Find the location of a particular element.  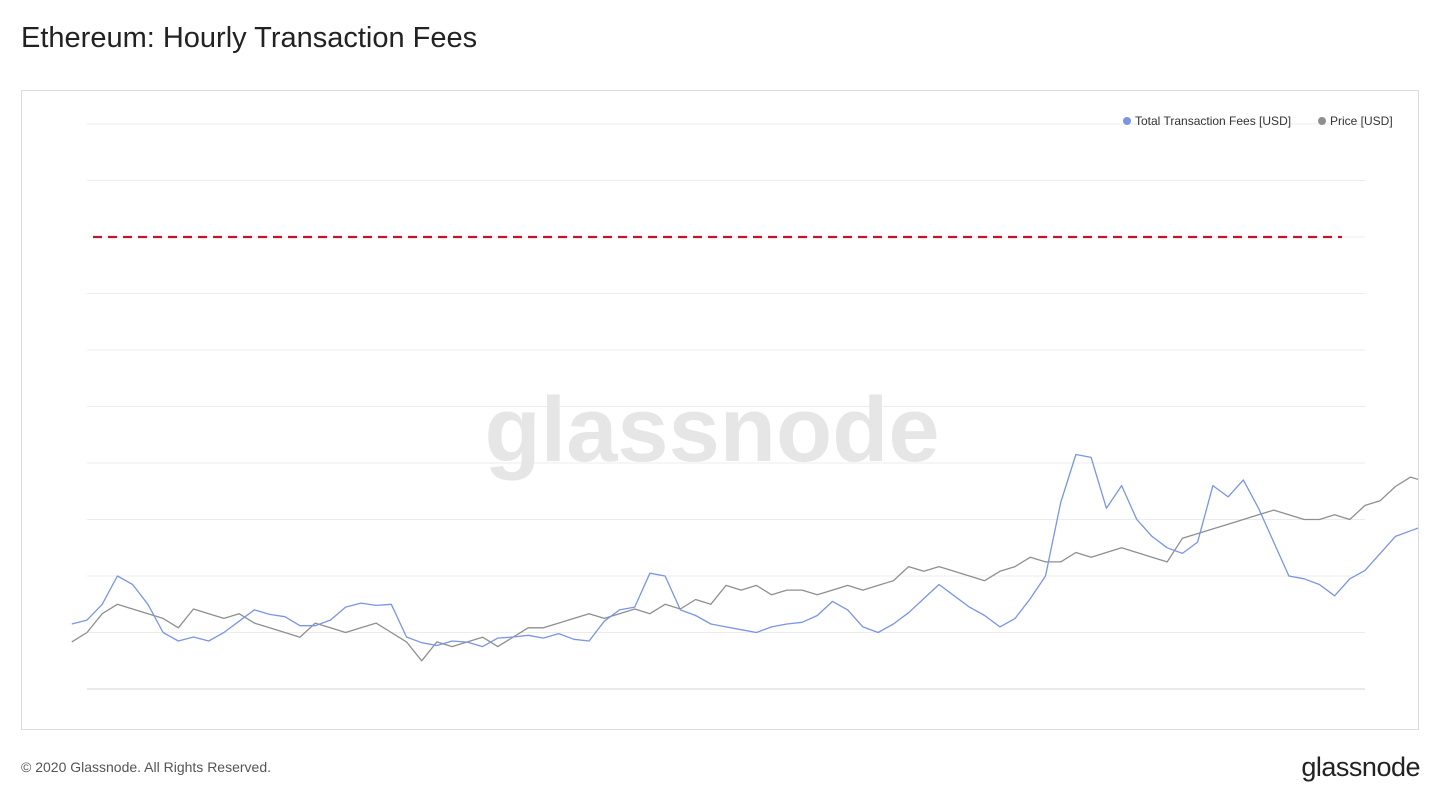

legend-dot-fees is located at coordinates (1127, 121).